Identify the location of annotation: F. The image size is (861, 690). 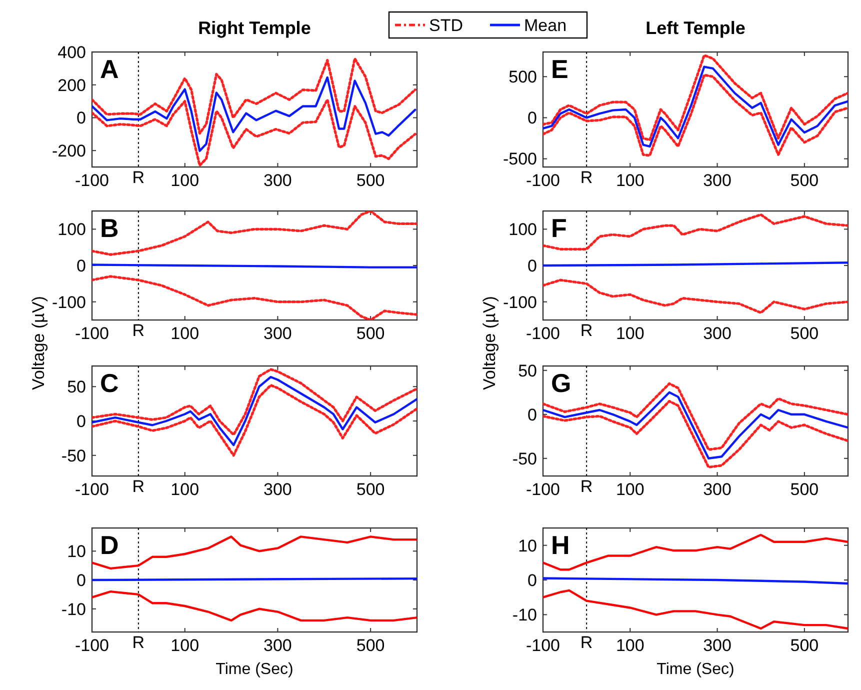
(559, 228).